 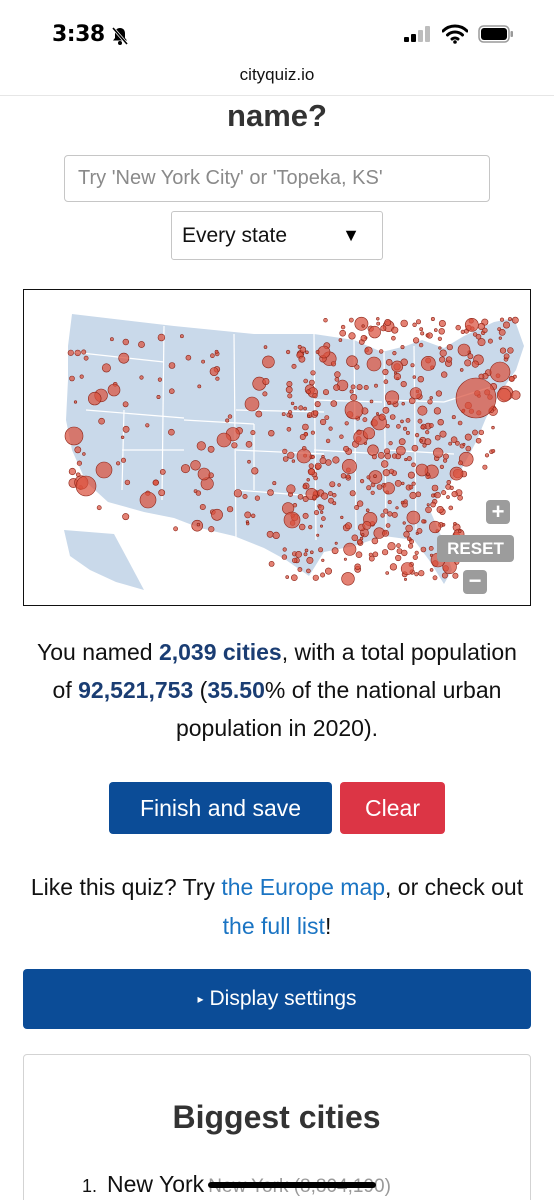 I want to click on europe-map-link: the Europe map, so click(x=303, y=887).